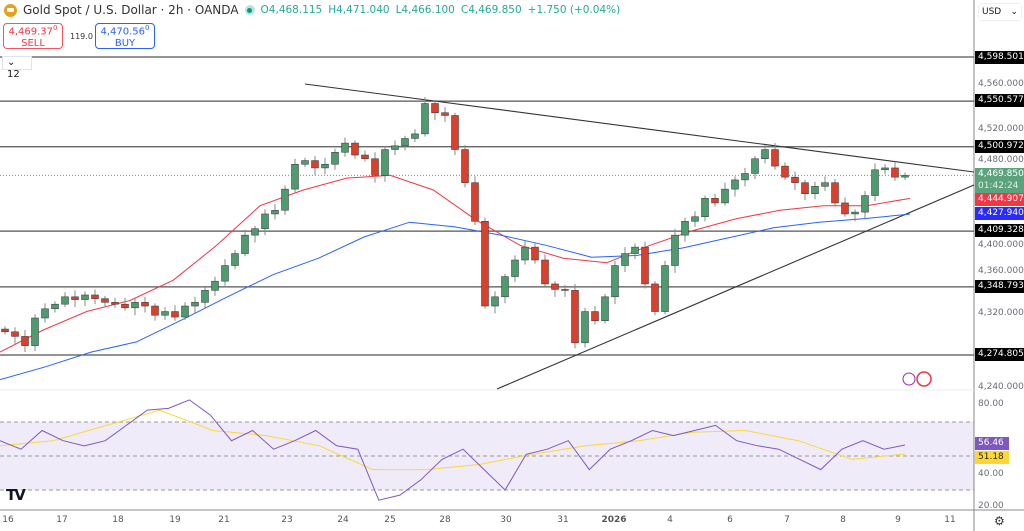 The image size is (1024, 531). What do you see at coordinates (991, 404) in the screenshot?
I see `rsi-tick: 80.00` at bounding box center [991, 404].